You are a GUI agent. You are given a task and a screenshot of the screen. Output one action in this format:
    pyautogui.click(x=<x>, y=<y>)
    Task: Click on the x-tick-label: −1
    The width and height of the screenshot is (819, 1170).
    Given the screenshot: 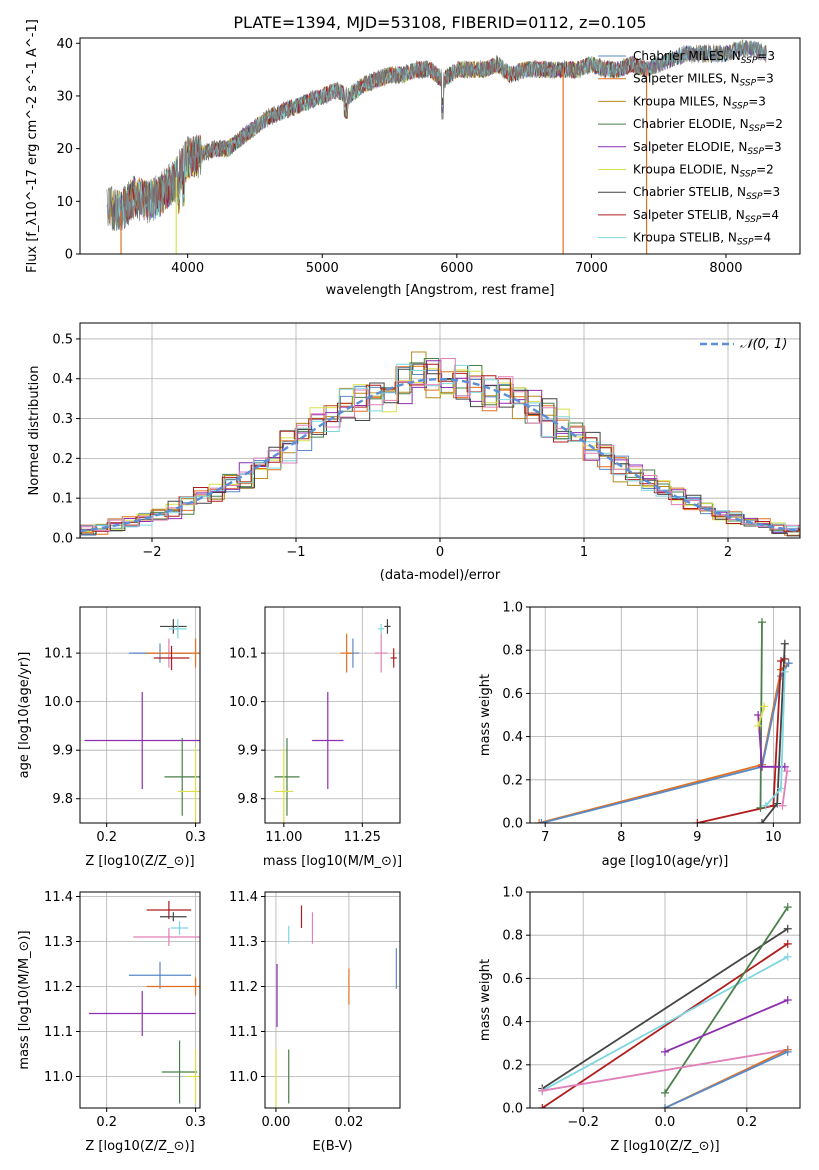 What is the action you would take?
    pyautogui.click(x=295, y=552)
    